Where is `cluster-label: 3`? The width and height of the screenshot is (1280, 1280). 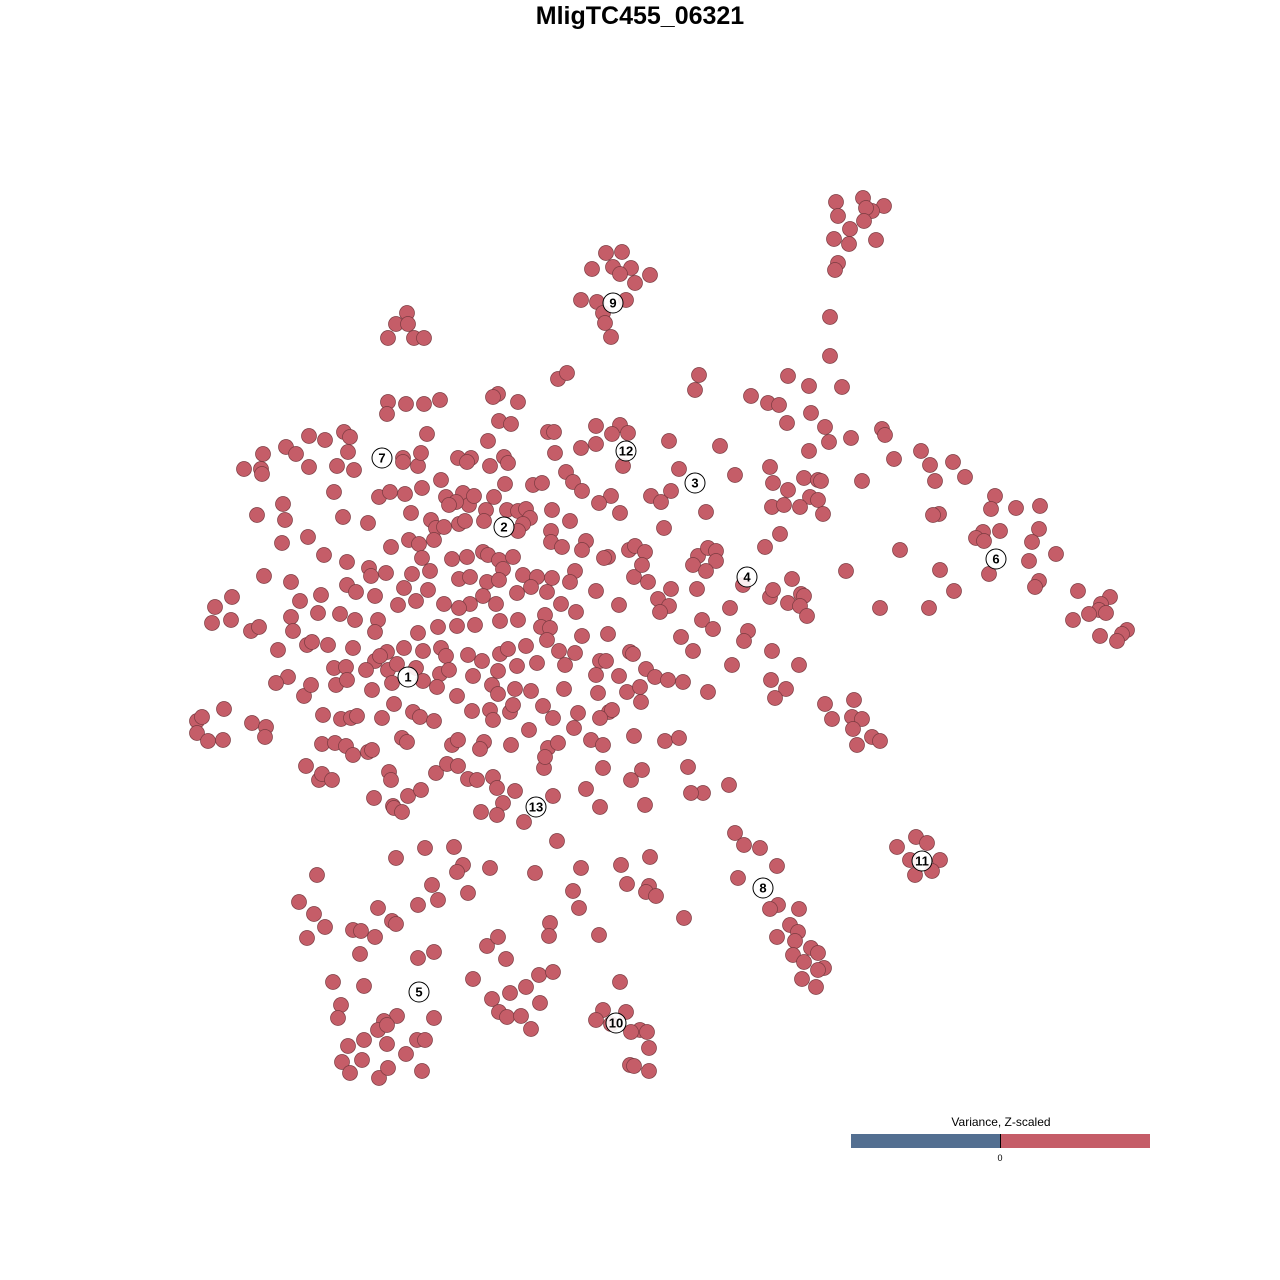
cluster-label: 3 is located at coordinates (695, 483).